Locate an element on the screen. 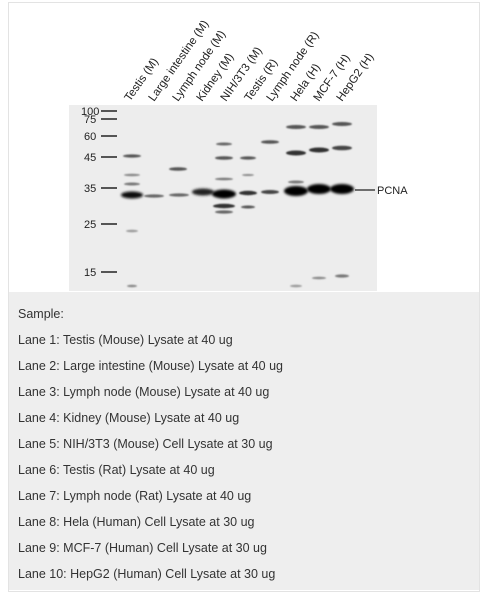 This screenshot has width=484, height=595. marker-label: 100 is located at coordinates (90, 112).